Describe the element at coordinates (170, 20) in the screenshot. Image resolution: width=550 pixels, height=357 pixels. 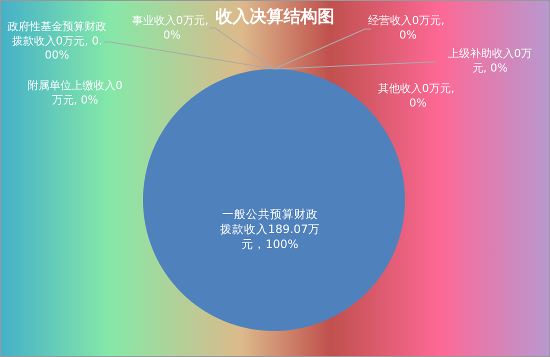
I see `category-label: 事业收入0万元,` at that location.